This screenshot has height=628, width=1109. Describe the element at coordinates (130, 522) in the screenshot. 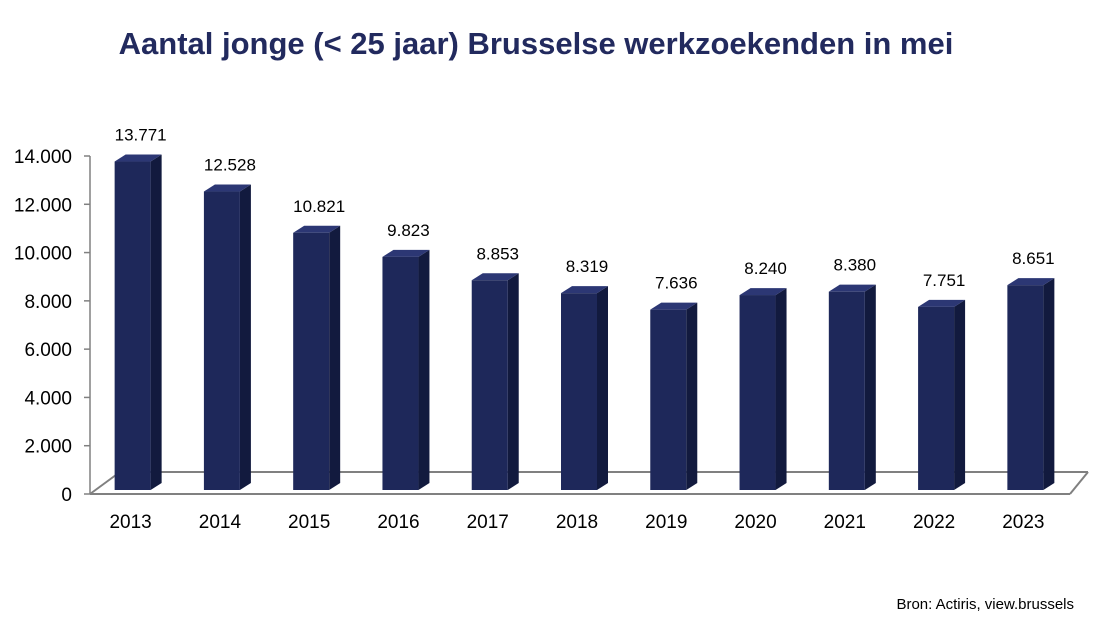

I see `x-tick-label-2013: 2013` at that location.